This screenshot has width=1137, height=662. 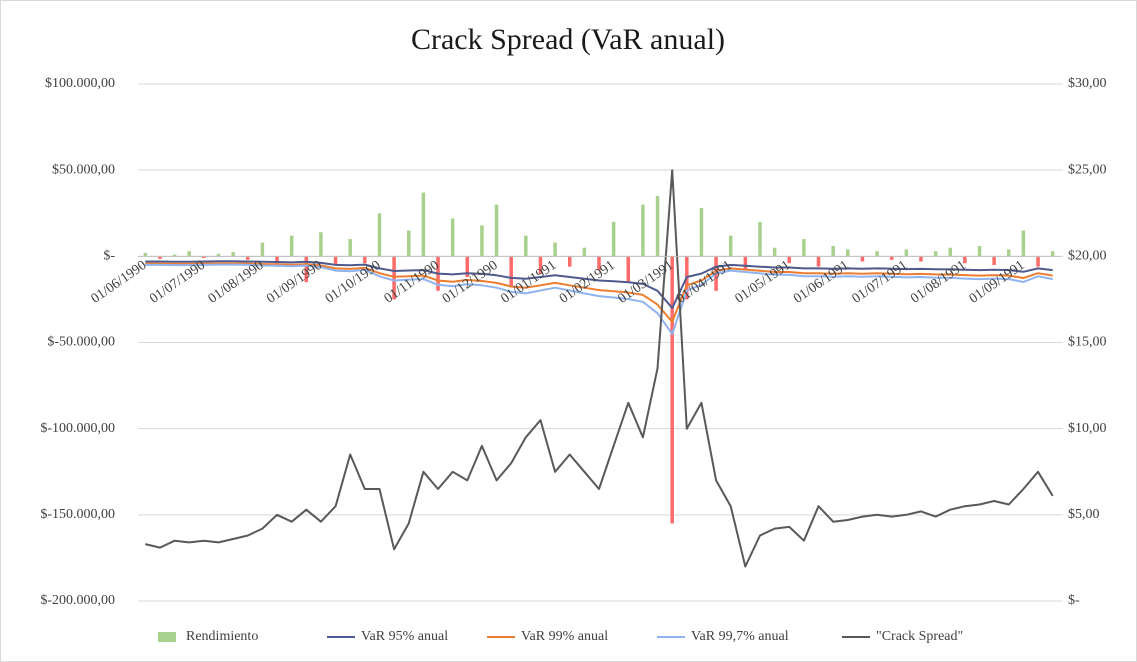 What do you see at coordinates (1074, 600) in the screenshot?
I see `y2-tick-label: $-` at bounding box center [1074, 600].